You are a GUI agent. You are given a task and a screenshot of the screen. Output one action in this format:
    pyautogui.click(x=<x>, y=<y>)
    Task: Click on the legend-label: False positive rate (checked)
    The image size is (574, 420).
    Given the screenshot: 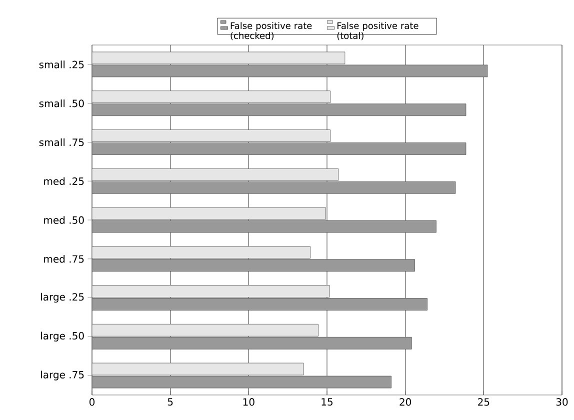 What is the action you would take?
    pyautogui.click(x=271, y=31)
    